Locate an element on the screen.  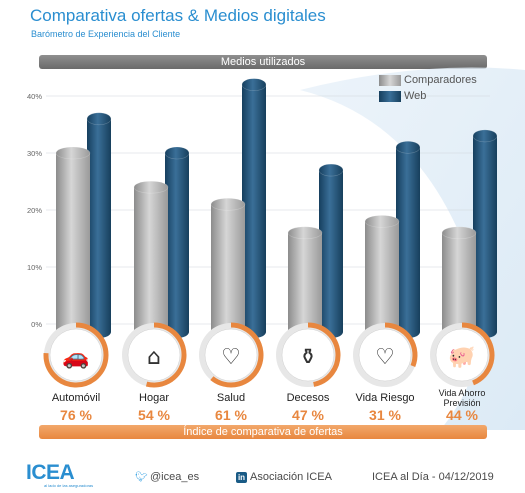
y-tick-label: 30% is located at coordinates (34, 153).